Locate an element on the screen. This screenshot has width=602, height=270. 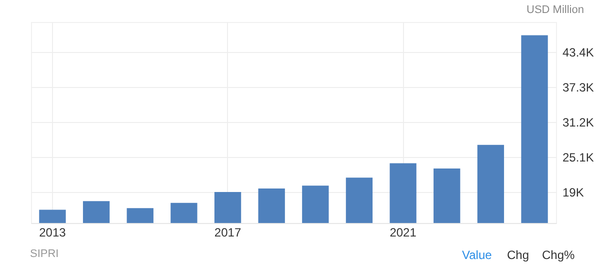
y-tick-label: 31.2K is located at coordinates (578, 122).